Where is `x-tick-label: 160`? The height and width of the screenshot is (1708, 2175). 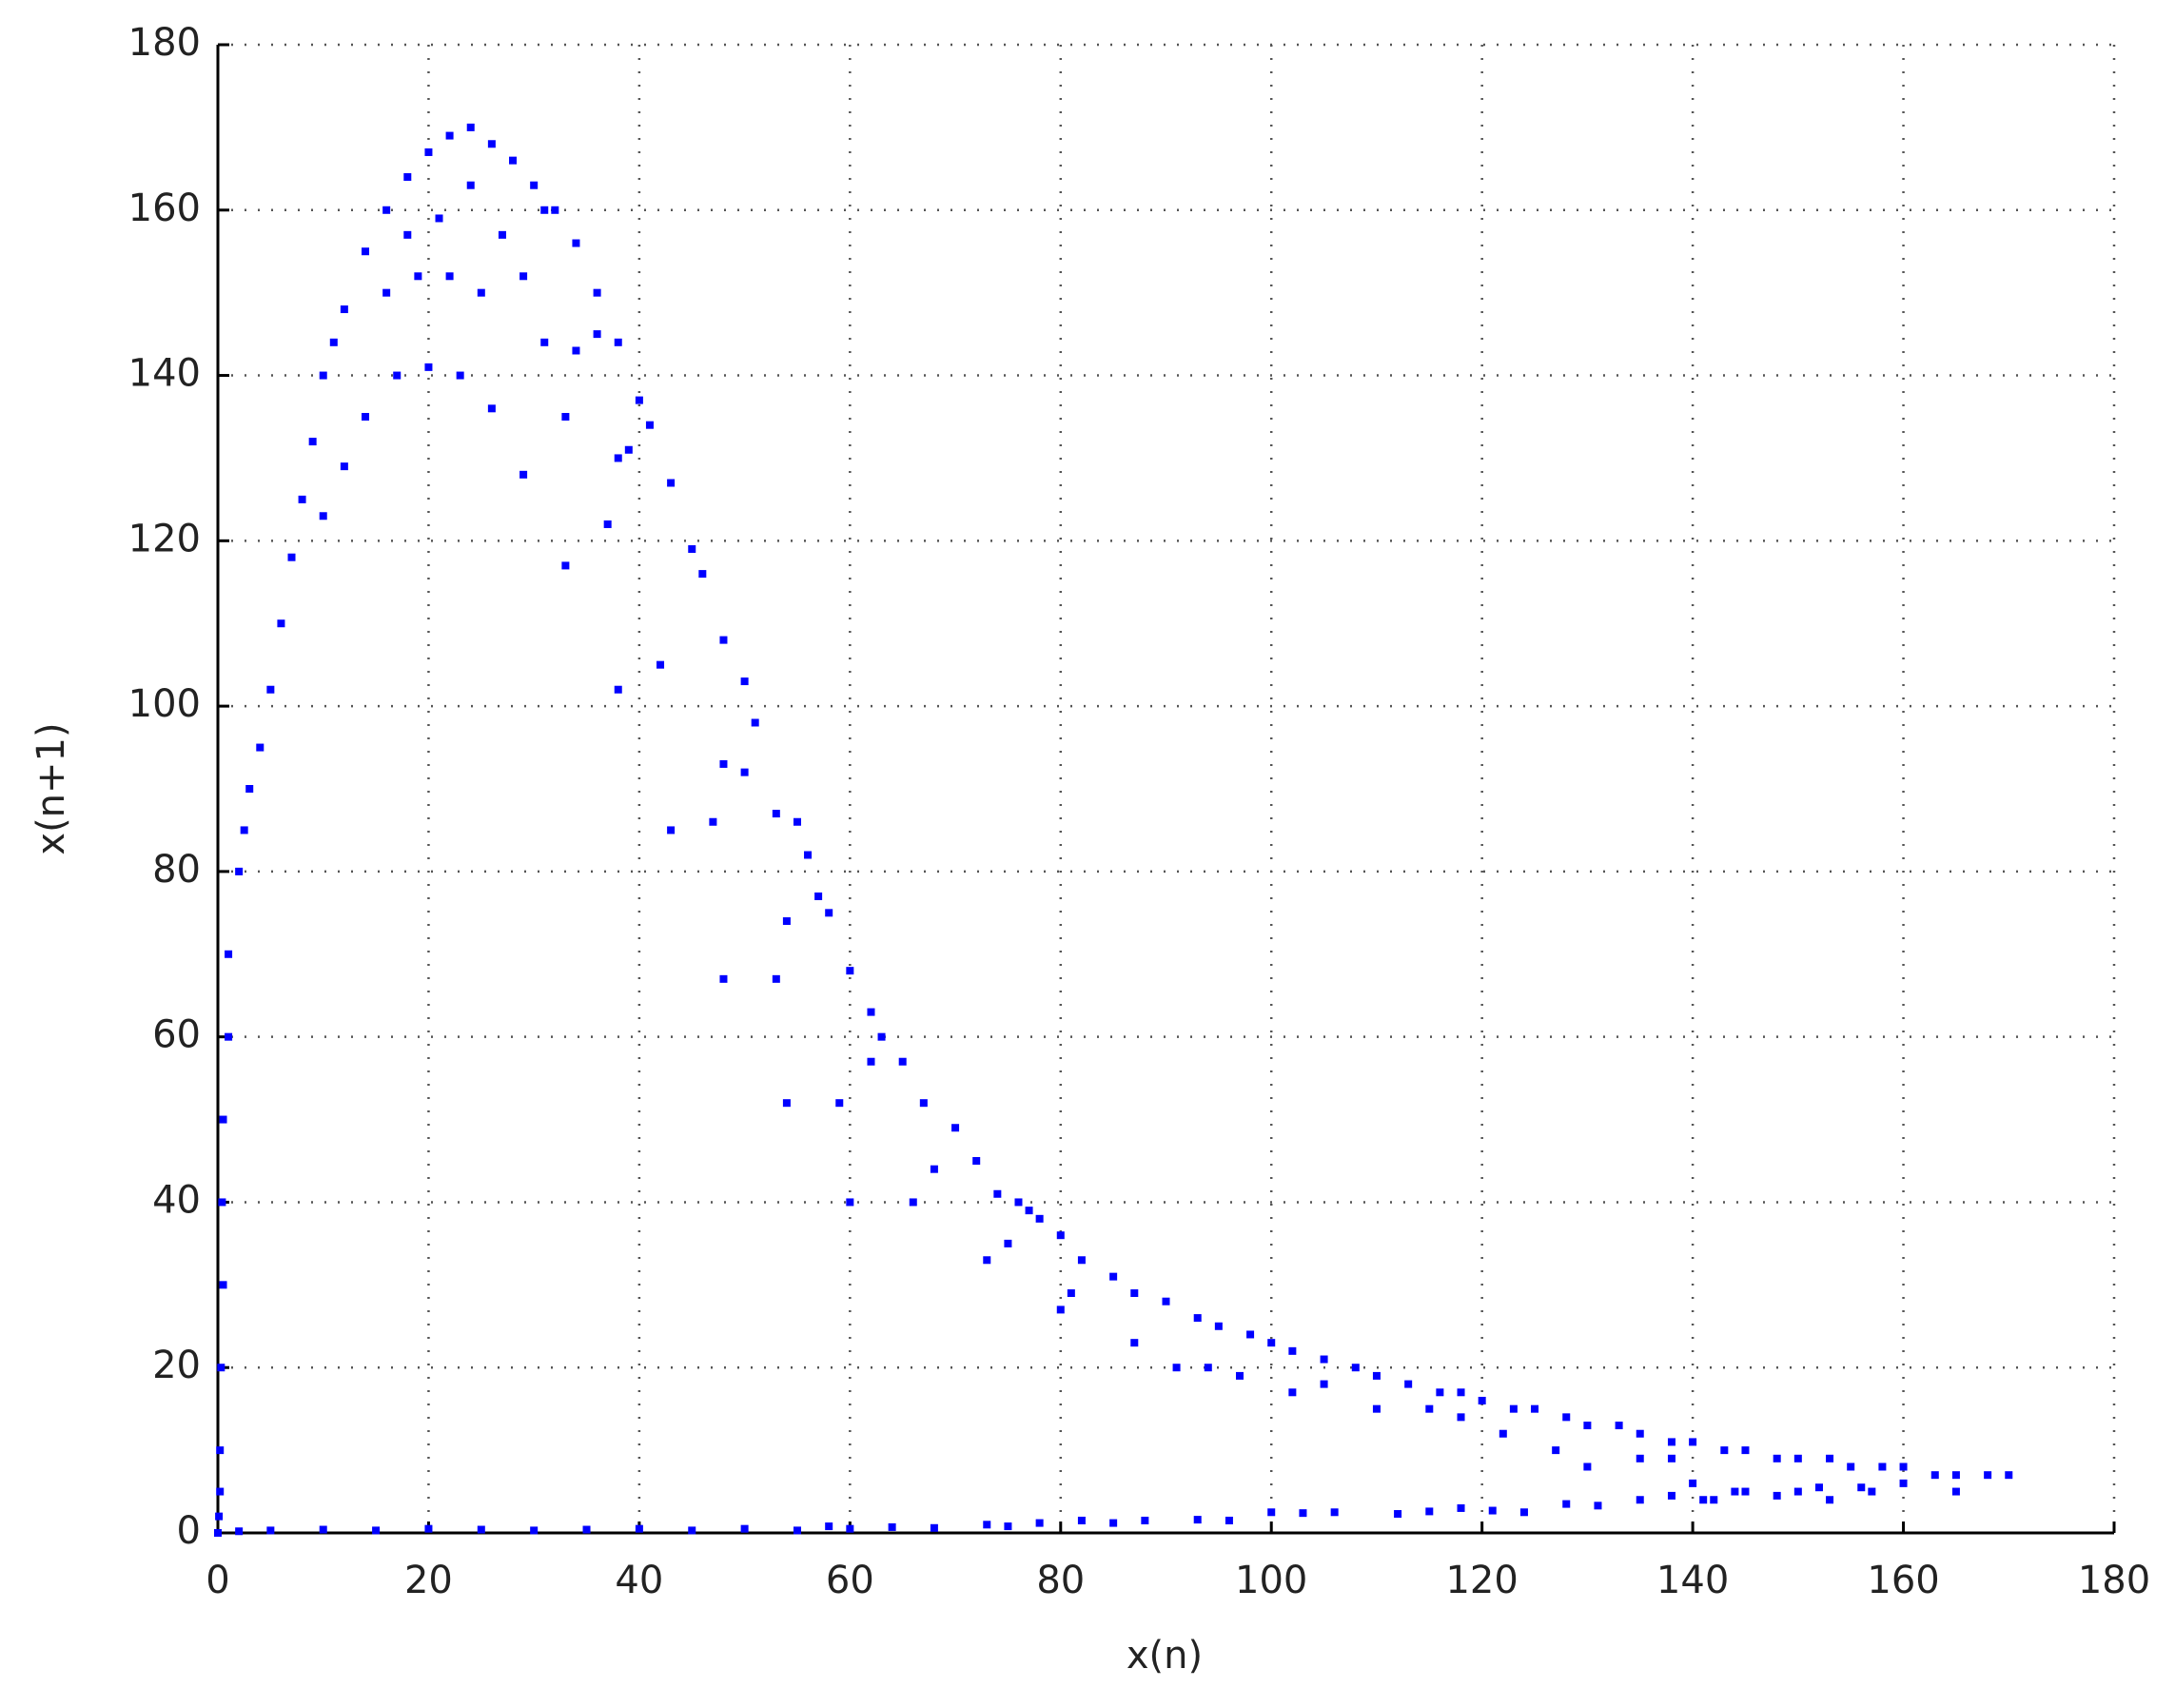 x-tick-label: 160 is located at coordinates (1903, 1581).